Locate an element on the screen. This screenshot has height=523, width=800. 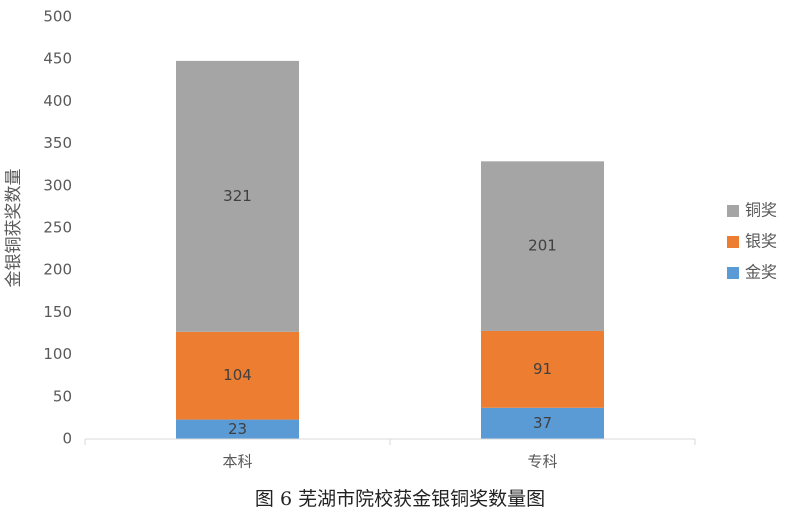
data-label: 104 is located at coordinates (237, 375).